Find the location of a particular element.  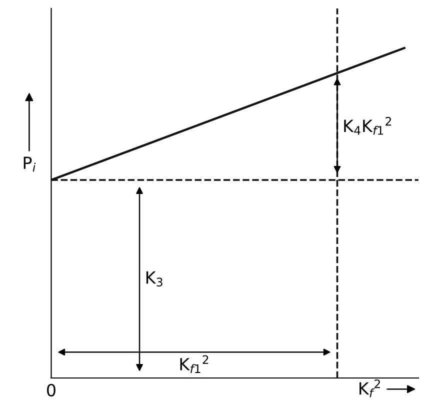

annotation: K$_{3}$ is located at coordinates (154, 278).